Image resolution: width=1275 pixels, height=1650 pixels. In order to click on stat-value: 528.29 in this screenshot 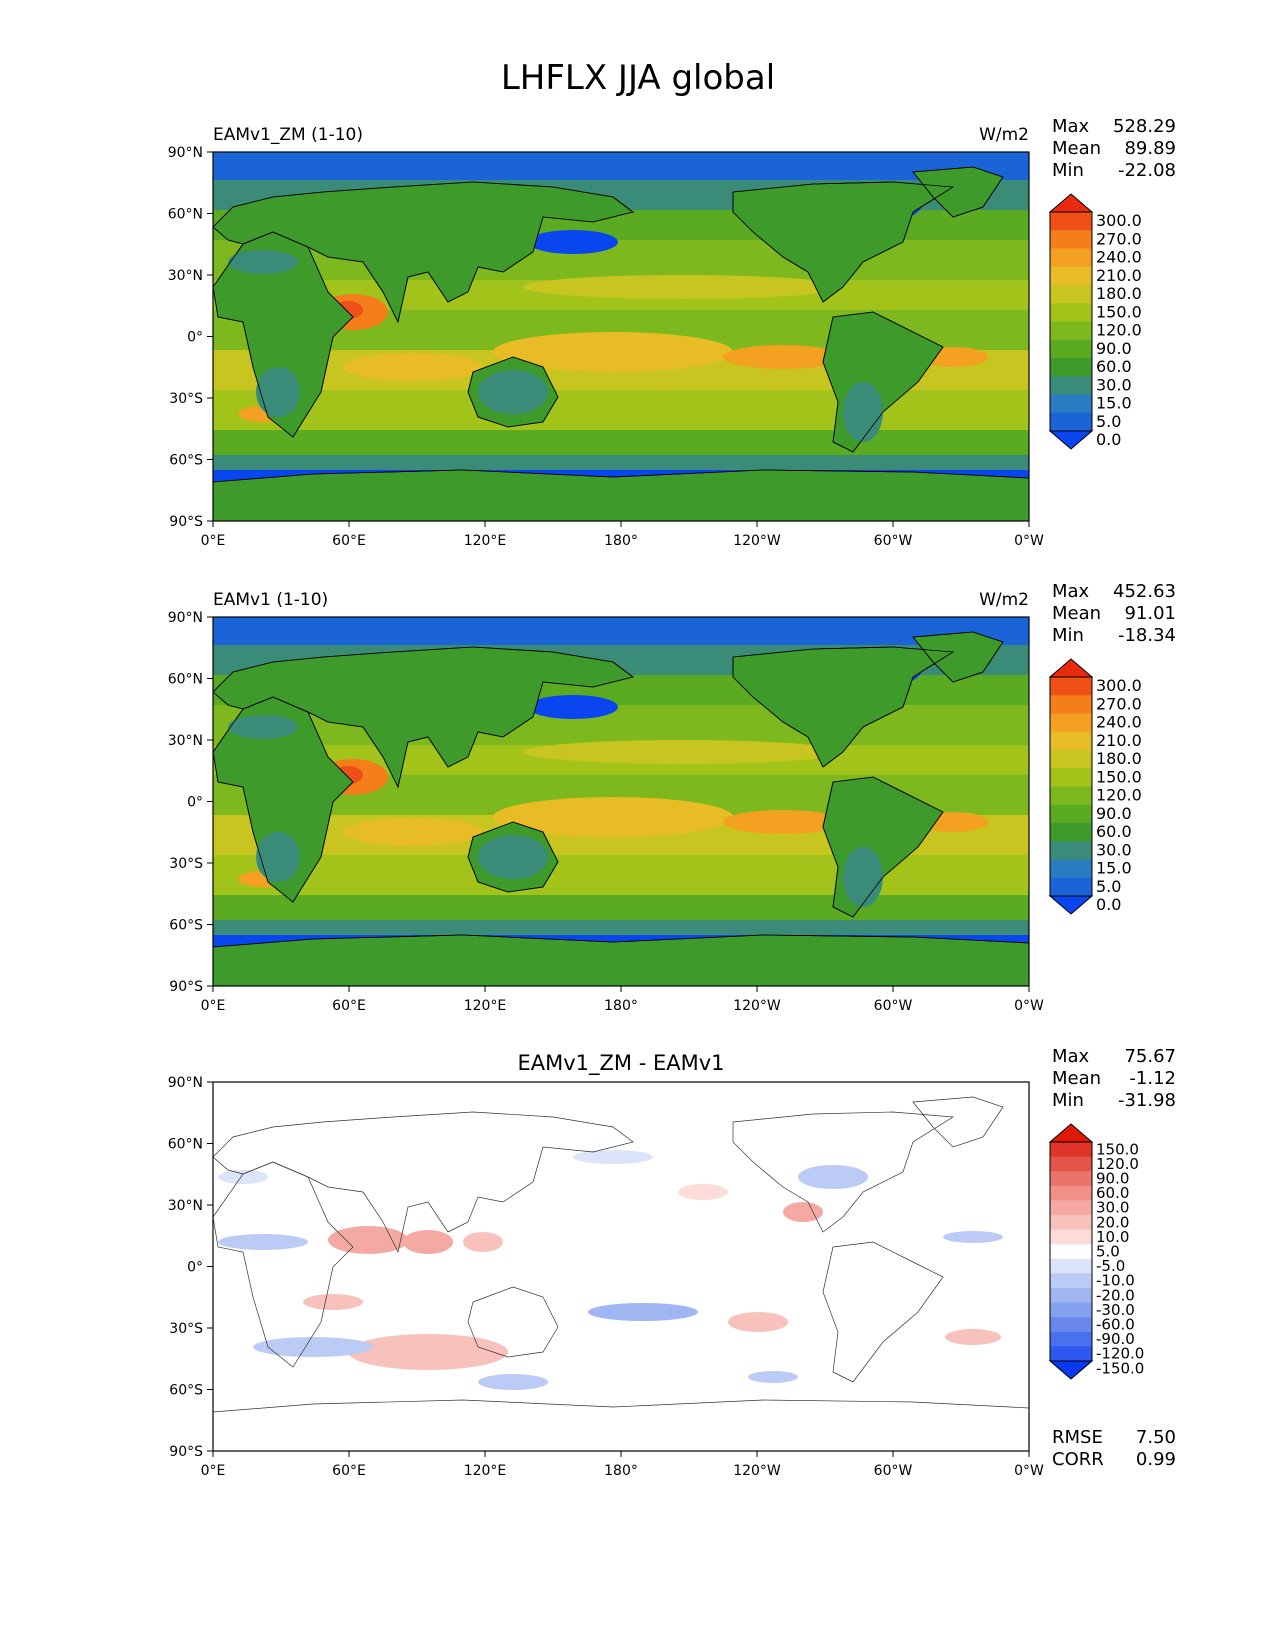, I will do `click(1144, 126)`.